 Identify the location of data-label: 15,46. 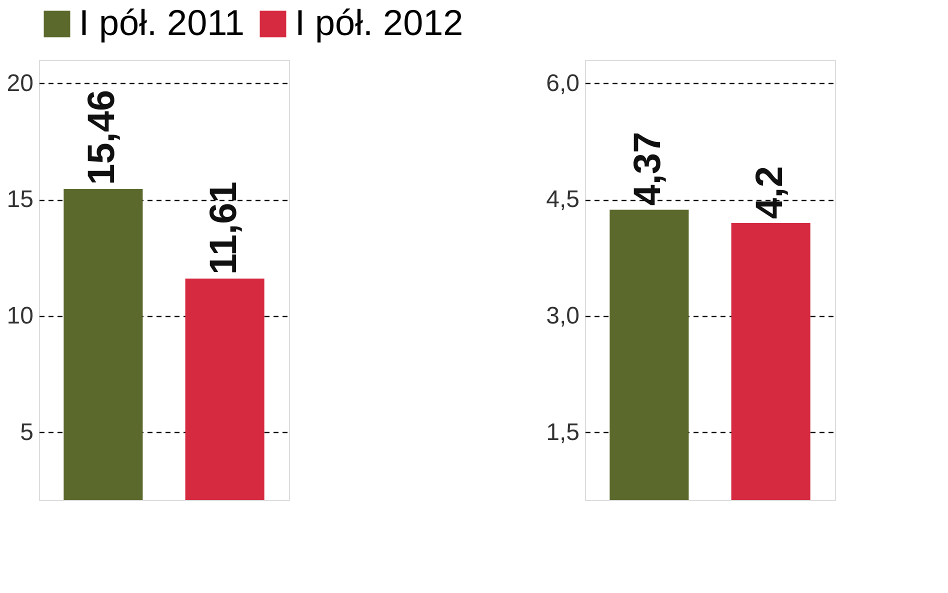
(102, 137).